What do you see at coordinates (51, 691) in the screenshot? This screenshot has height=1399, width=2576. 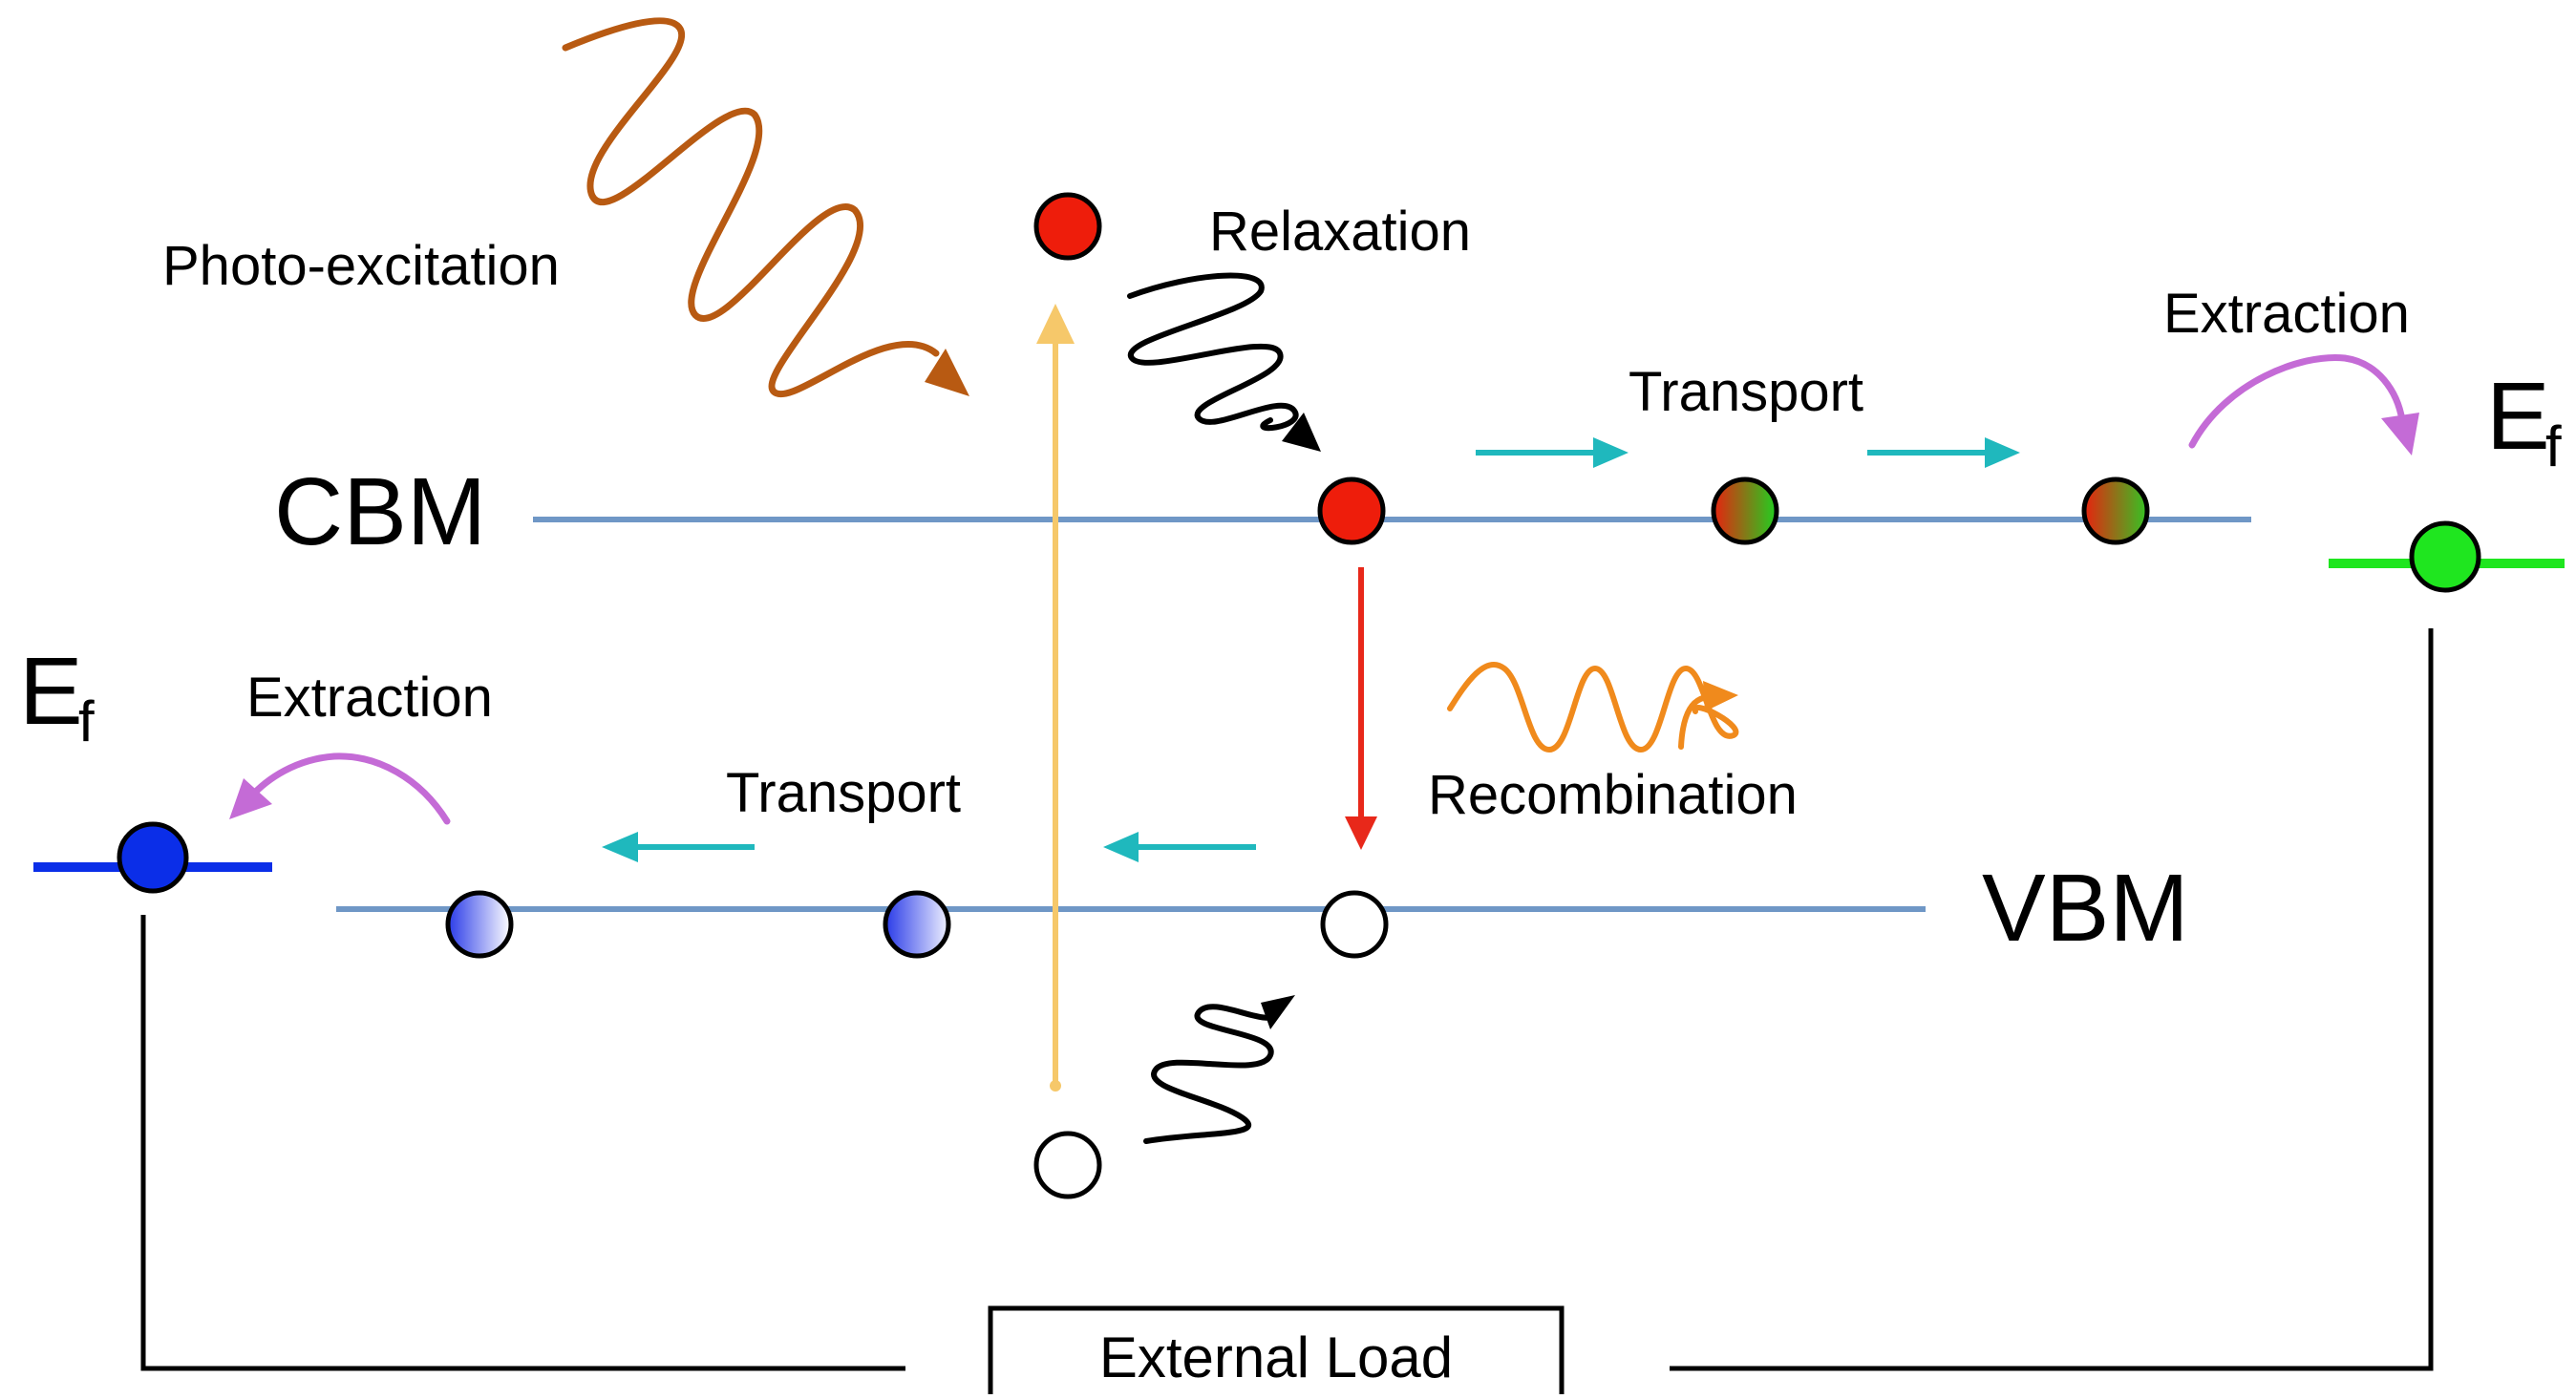 I see `left-fermi-label: E` at bounding box center [51, 691].